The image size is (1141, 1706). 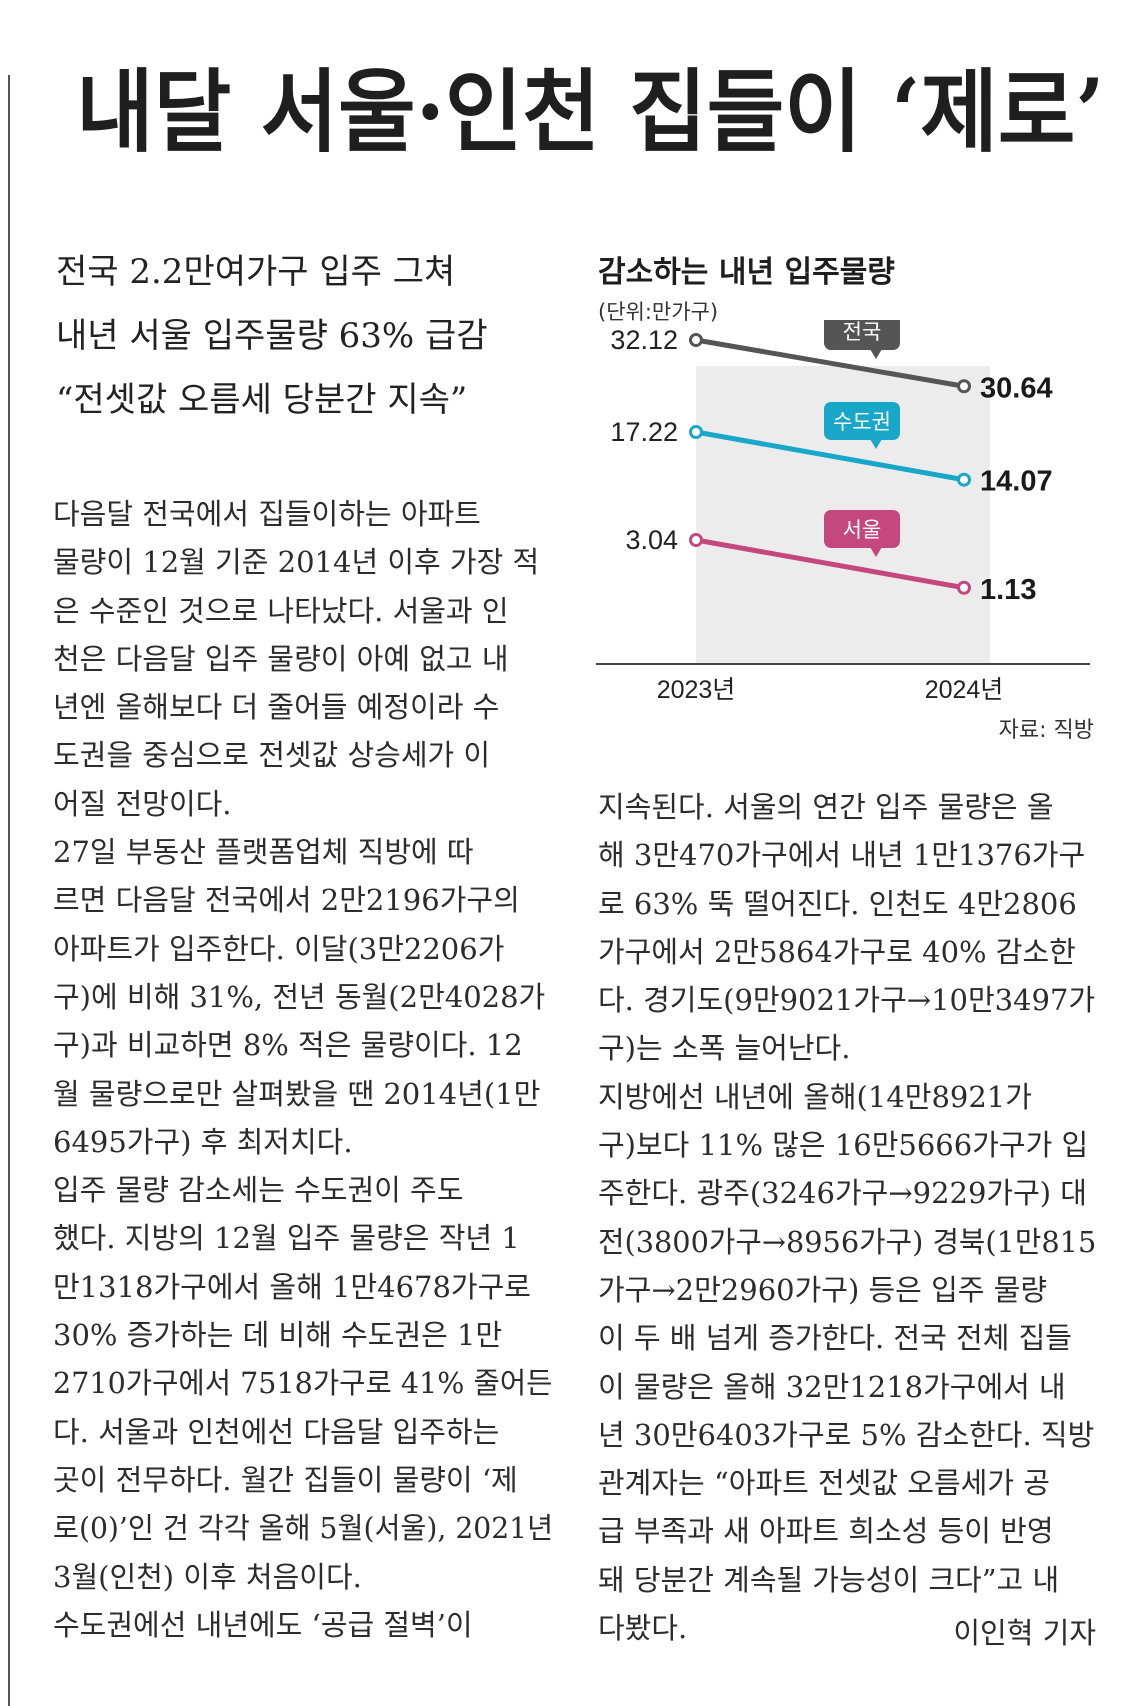 What do you see at coordinates (299, 996) in the screenshot?
I see `body-left-line: 구)에 비해 31%, 전년 동월(2만4028가` at bounding box center [299, 996].